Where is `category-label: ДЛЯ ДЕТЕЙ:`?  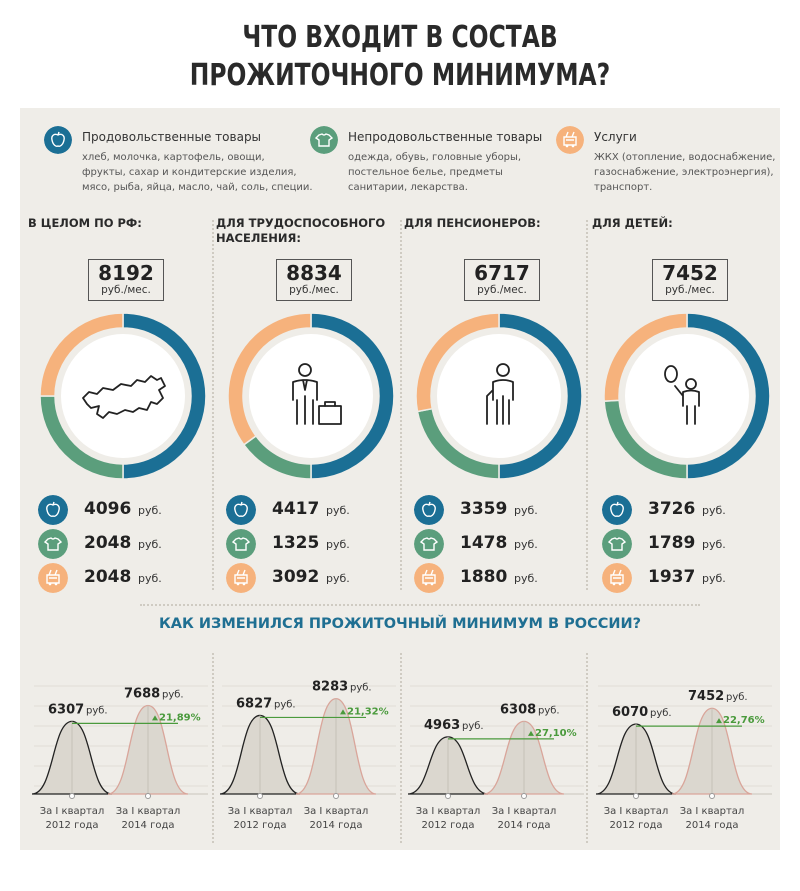
category-label: ДЛЯ ДЕТЕЙ: is located at coordinates (632, 223).